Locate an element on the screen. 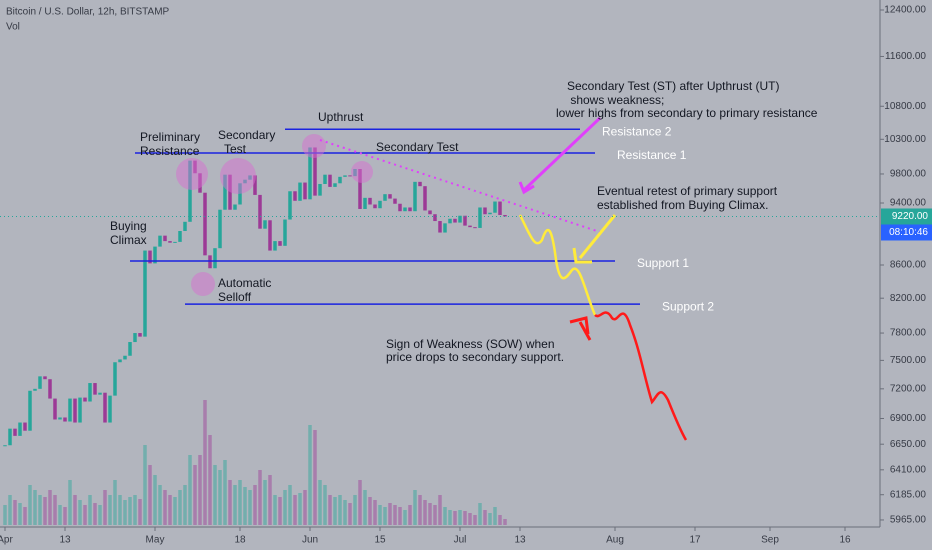 The height and width of the screenshot is (550, 932). x-tick-label: 13 is located at coordinates (520, 540).